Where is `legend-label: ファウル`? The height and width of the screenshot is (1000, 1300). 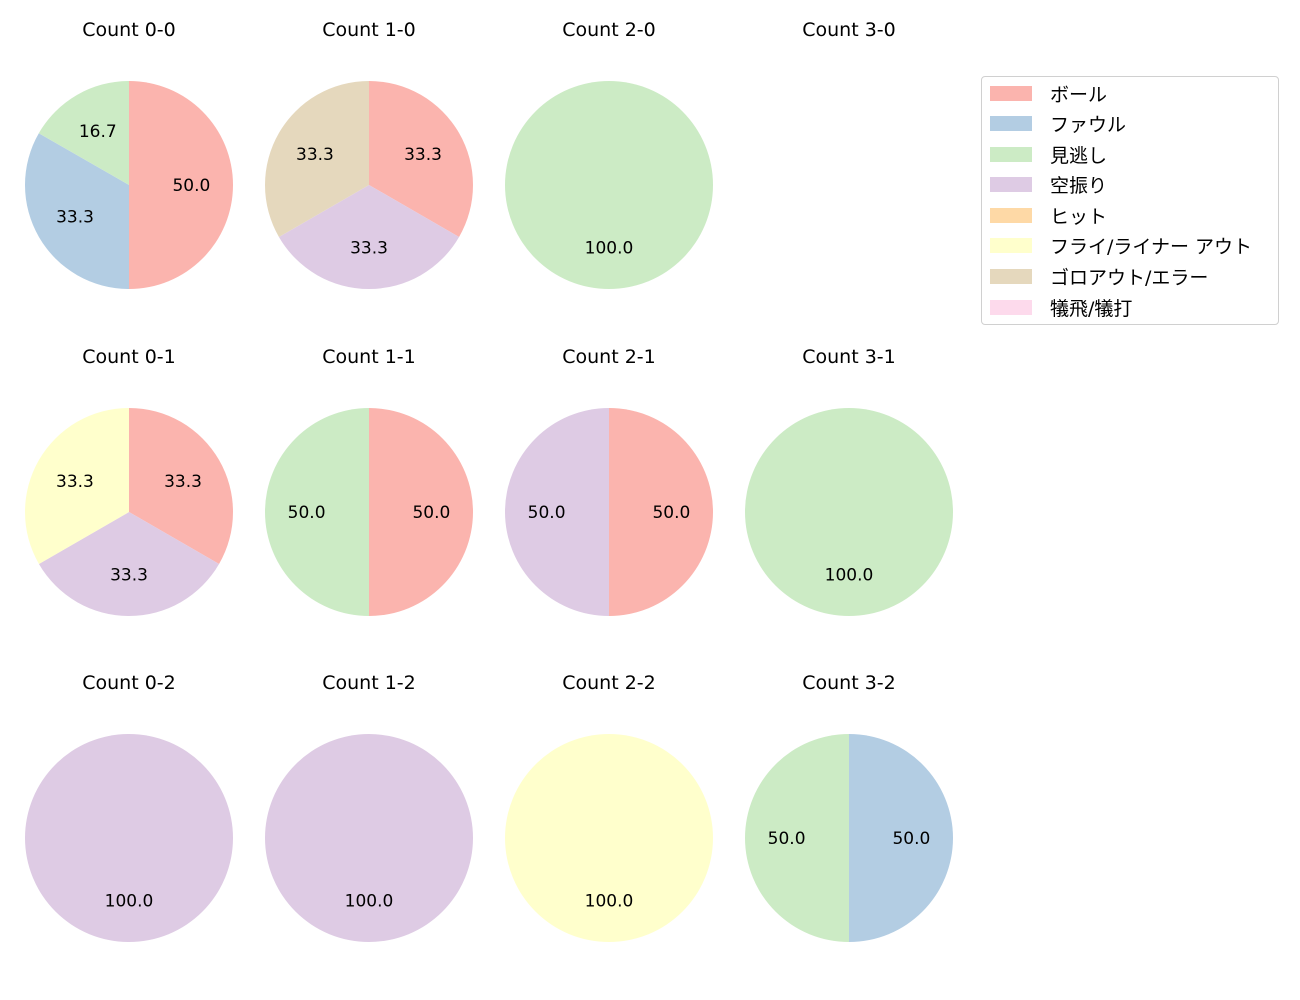 legend-label: ファウル is located at coordinates (1088, 124).